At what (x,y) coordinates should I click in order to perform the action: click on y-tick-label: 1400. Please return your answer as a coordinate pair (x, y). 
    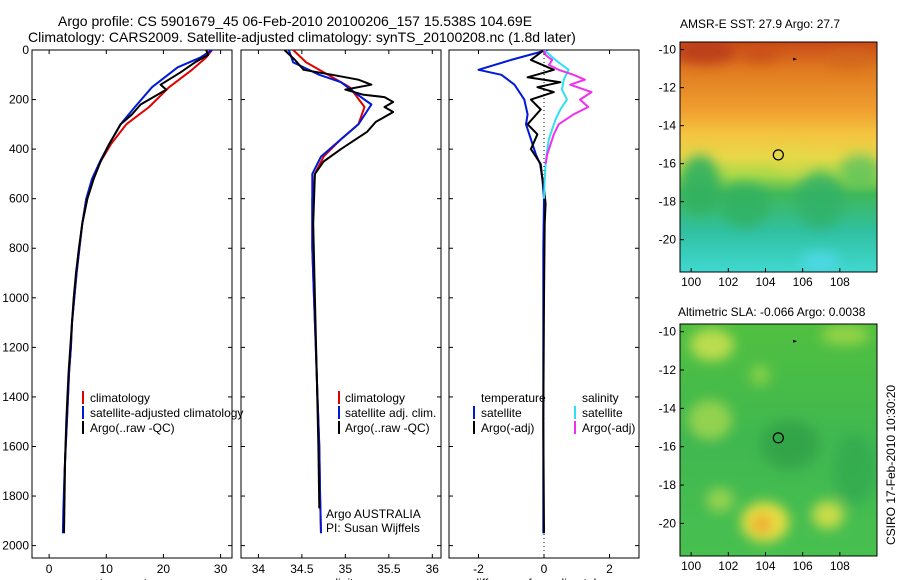
    Looking at the image, I should click on (15, 397).